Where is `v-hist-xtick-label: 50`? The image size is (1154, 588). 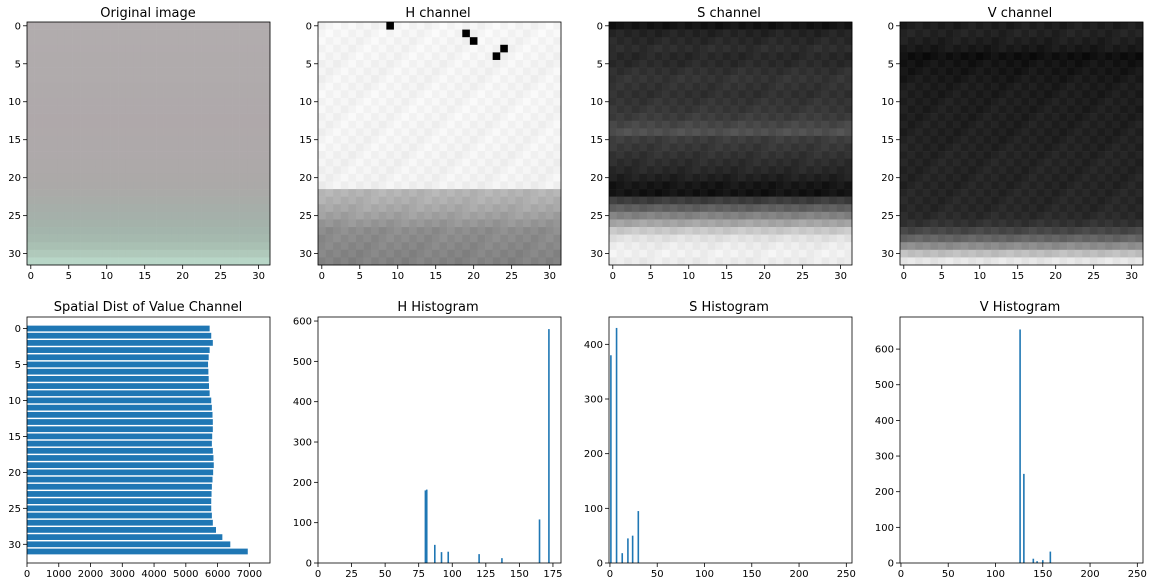
v-hist-xtick-label: 50 is located at coordinates (948, 574).